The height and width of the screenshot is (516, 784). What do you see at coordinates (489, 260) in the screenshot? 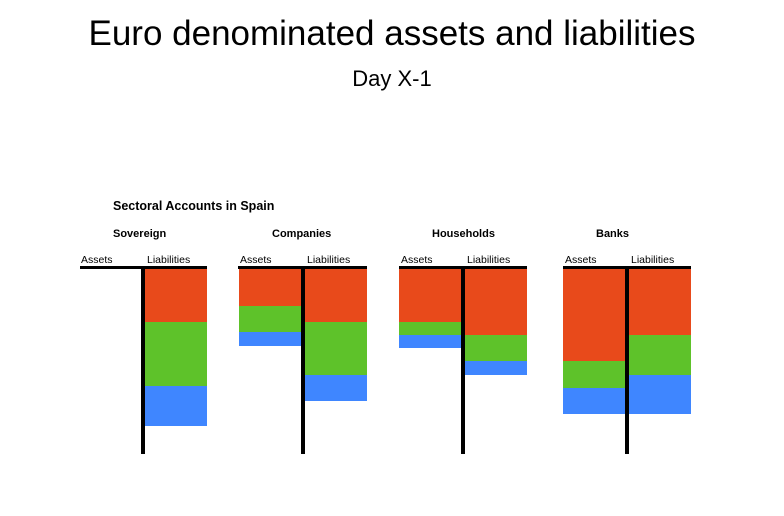
I see `liabilities-label-households: Liabilities` at bounding box center [489, 260].